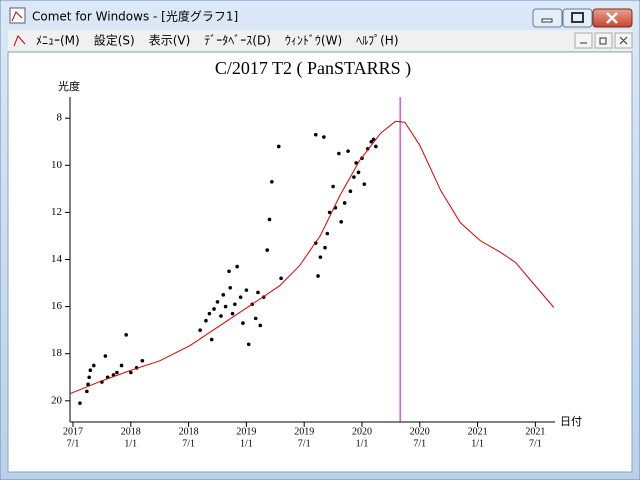  Describe the element at coordinates (57, 259) in the screenshot. I see `y-tick-label: 14` at that location.